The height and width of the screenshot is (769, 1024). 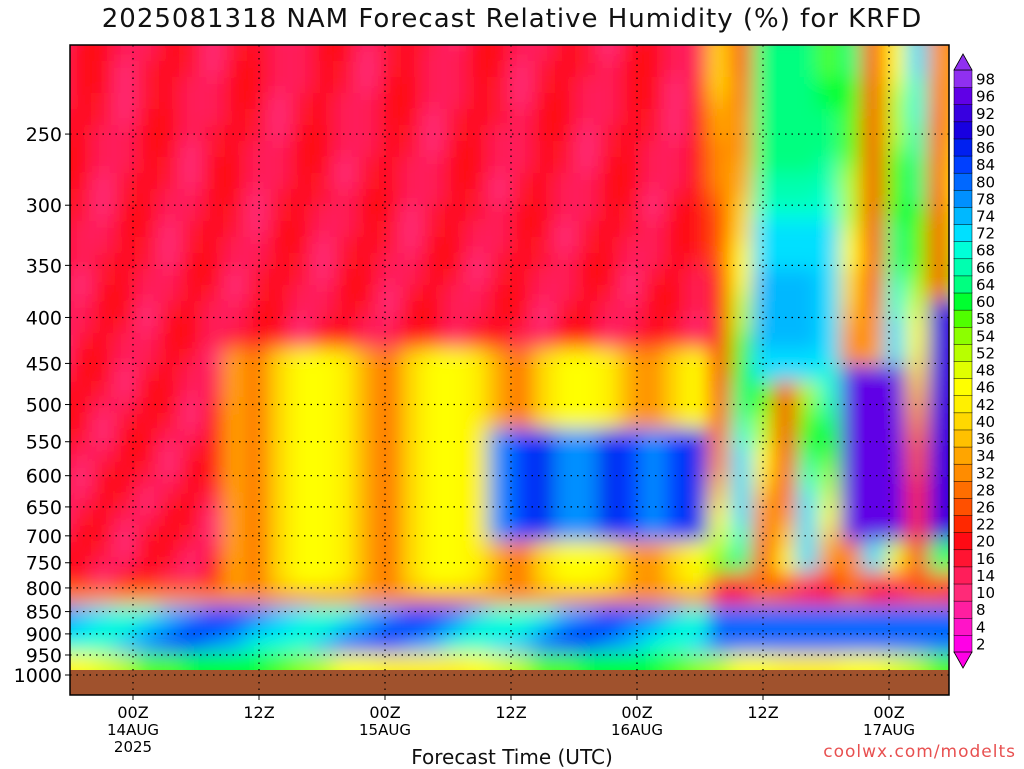 What do you see at coordinates (889, 730) in the screenshot?
I see `x-tick-label: 17AUG` at bounding box center [889, 730].